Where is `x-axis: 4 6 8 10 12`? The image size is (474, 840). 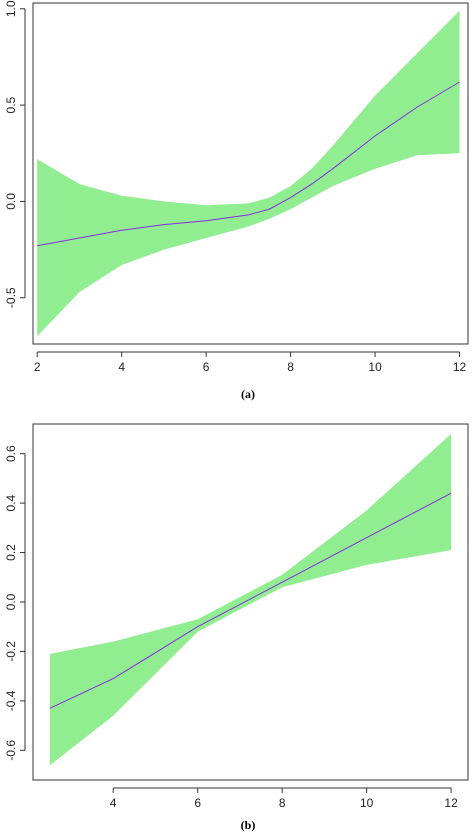 x-axis: 4 6 8 10 12 is located at coordinates (284, 798).